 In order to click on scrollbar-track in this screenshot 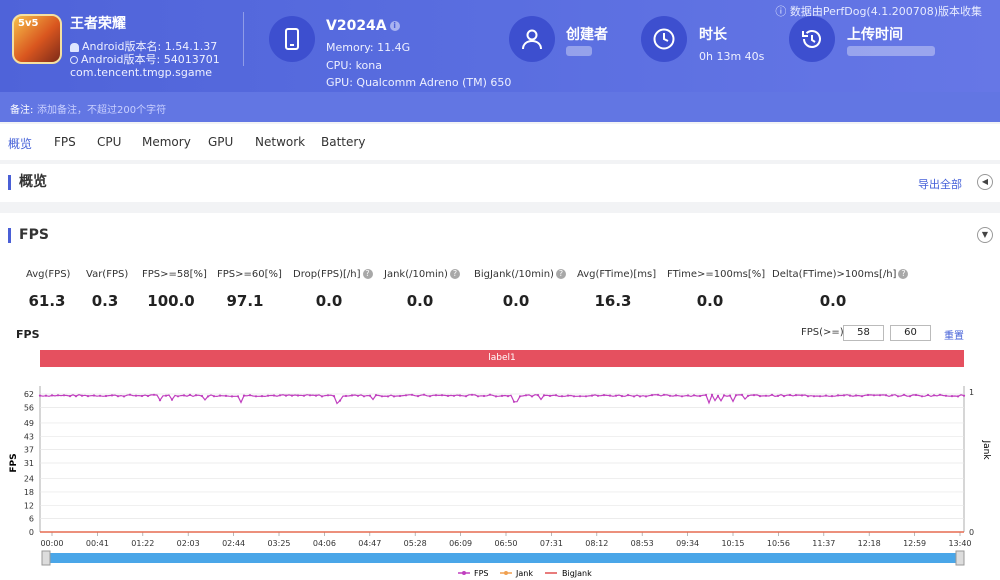, I will do `click(503, 558)`.